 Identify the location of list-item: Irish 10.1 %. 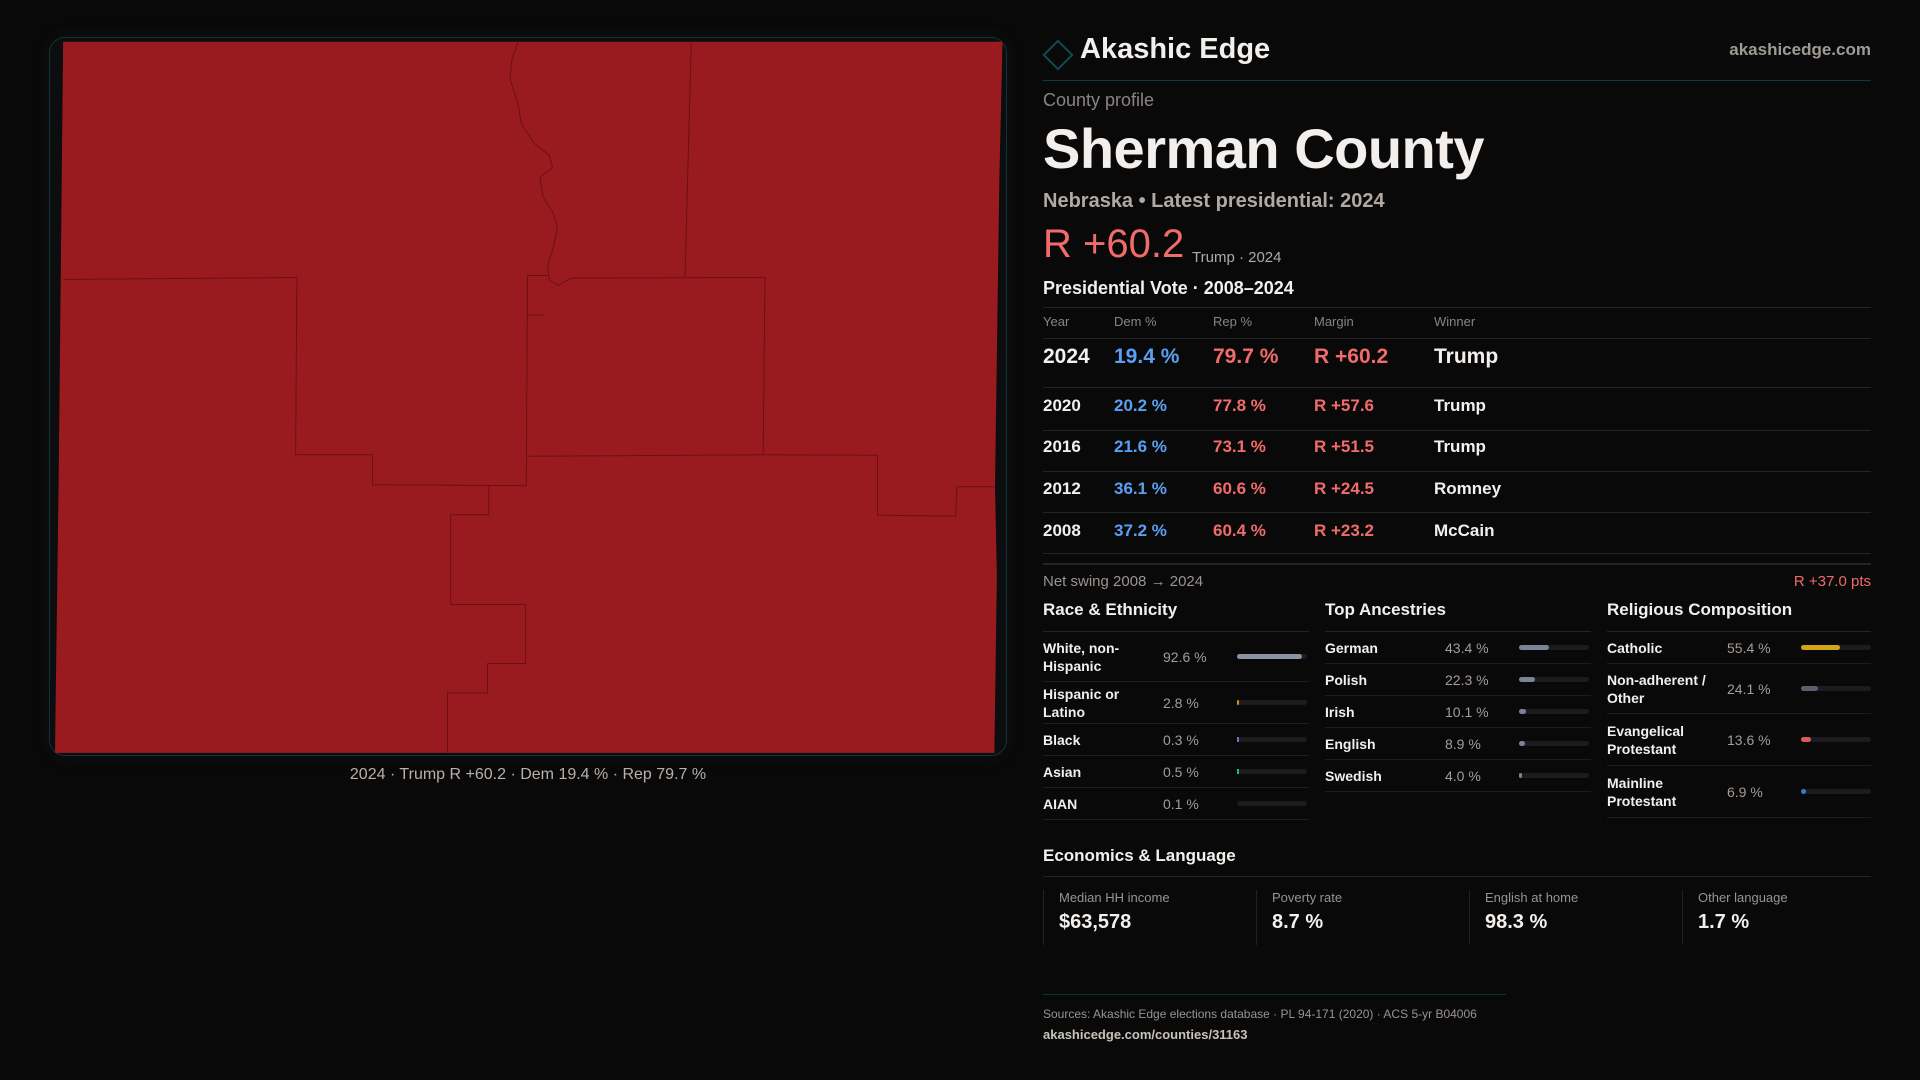
(1458, 712).